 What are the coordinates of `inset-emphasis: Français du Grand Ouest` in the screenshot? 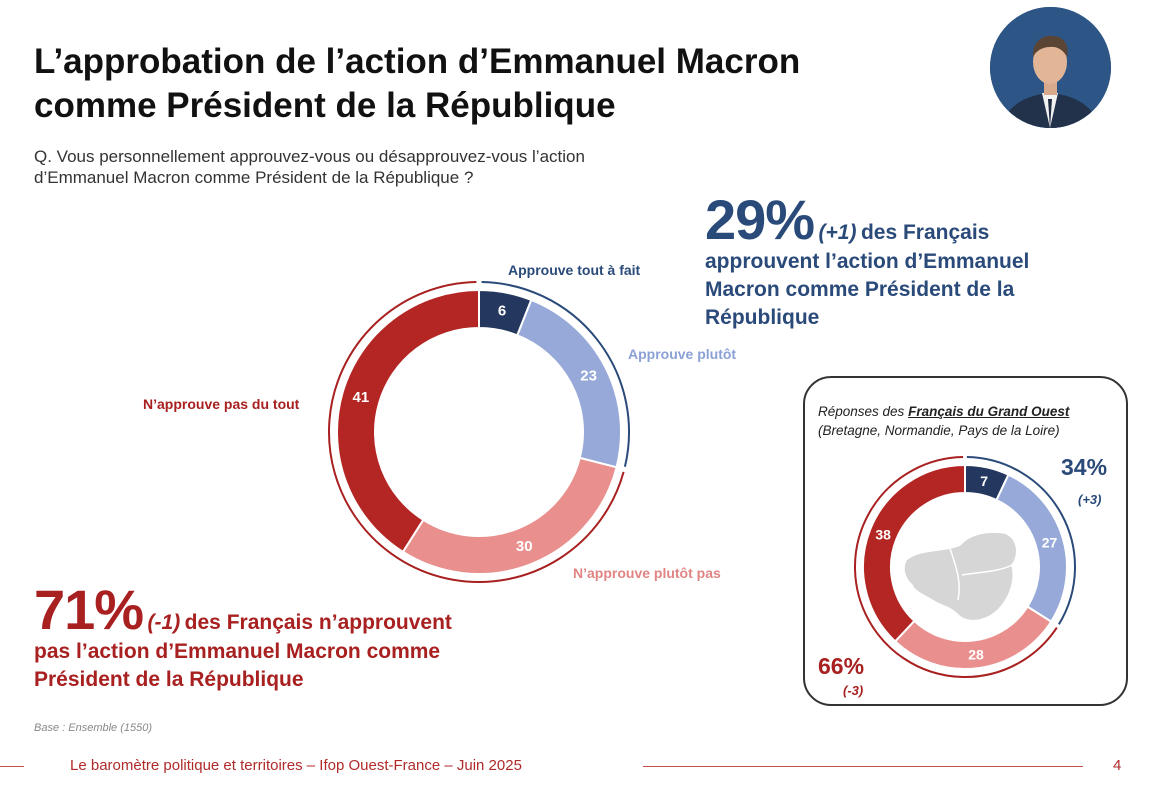 It's located at (989, 411).